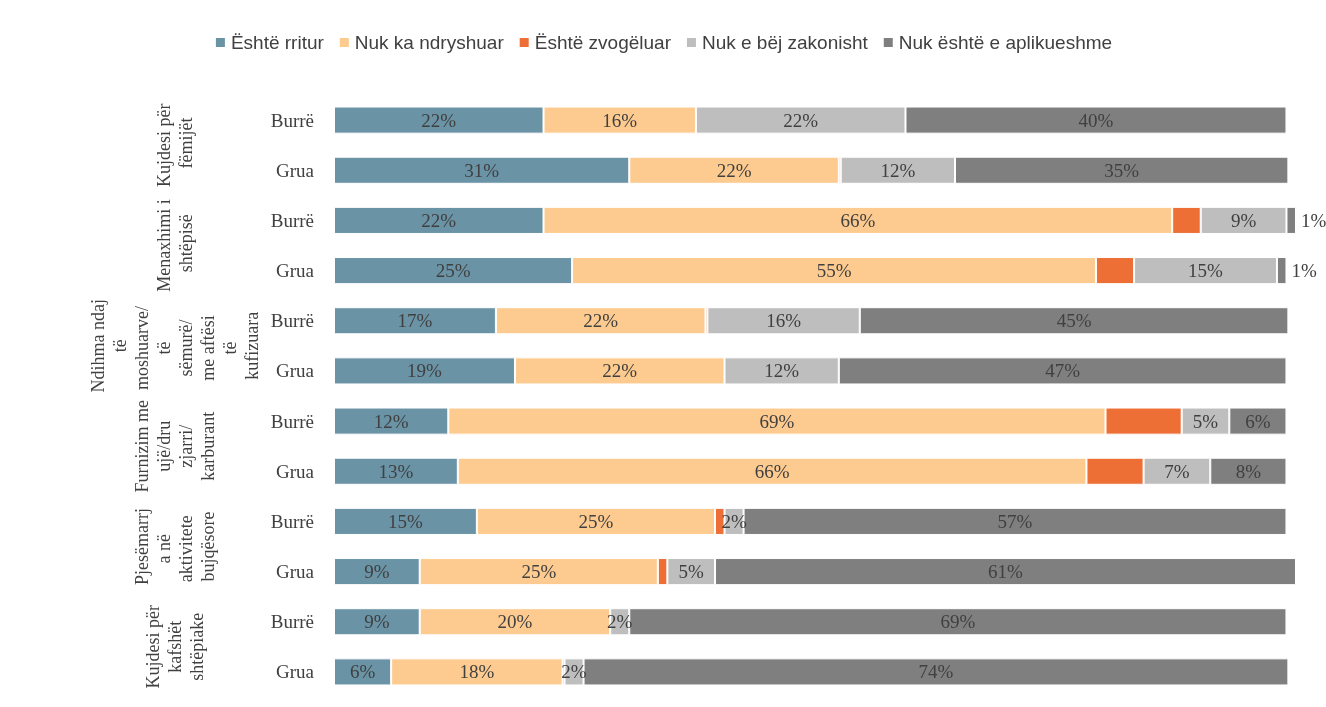 The image size is (1326, 707). Describe the element at coordinates (936, 672) in the screenshot. I see `data-label: 74%` at that location.